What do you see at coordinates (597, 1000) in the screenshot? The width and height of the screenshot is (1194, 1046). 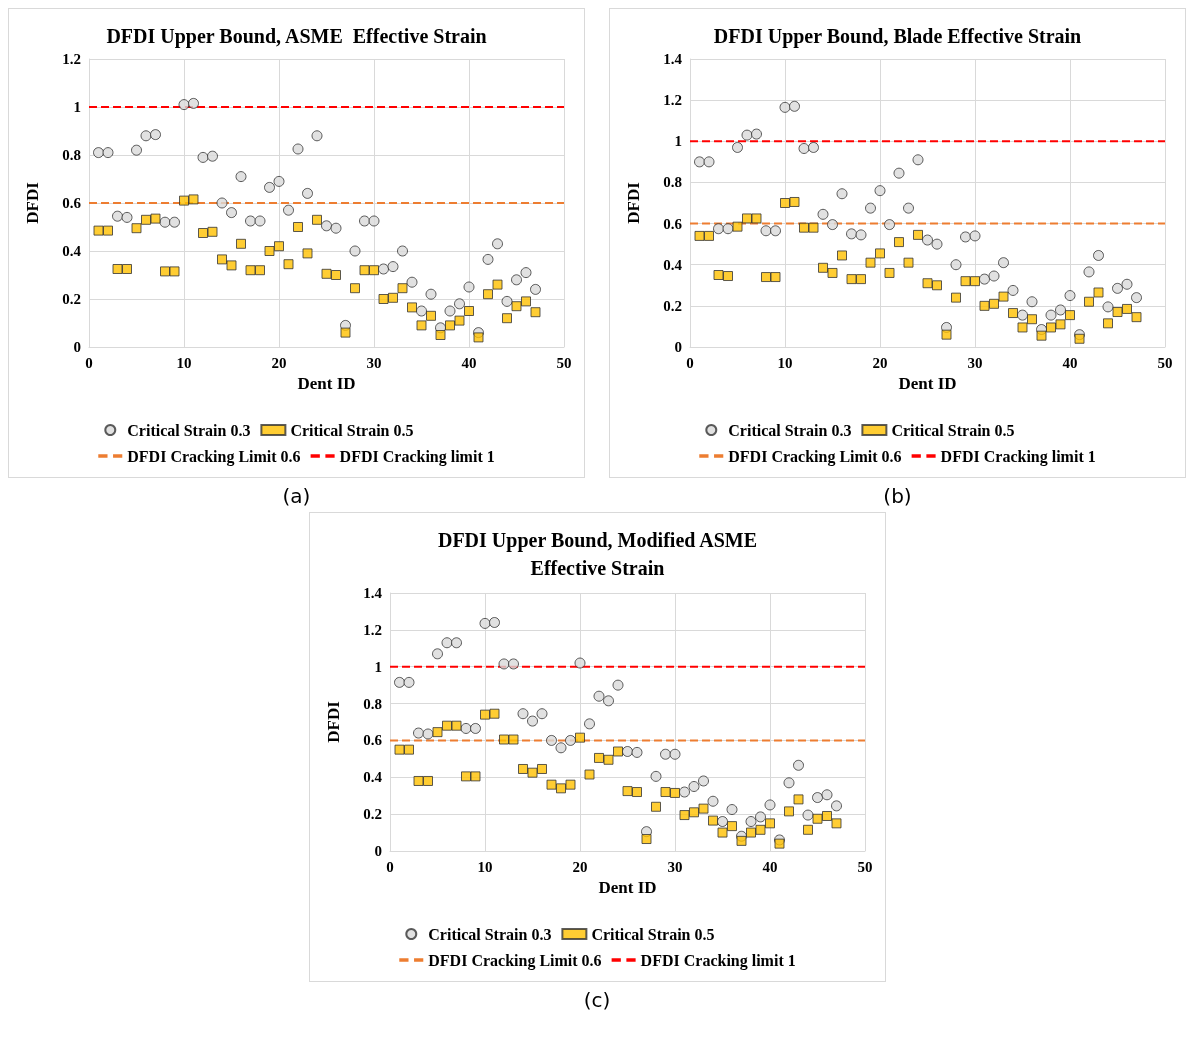 I see `text: (c)` at bounding box center [597, 1000].